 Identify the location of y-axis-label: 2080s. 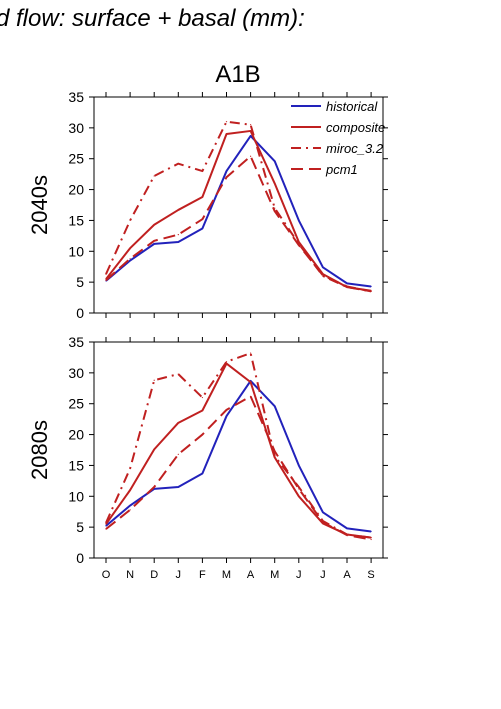
(39, 450).